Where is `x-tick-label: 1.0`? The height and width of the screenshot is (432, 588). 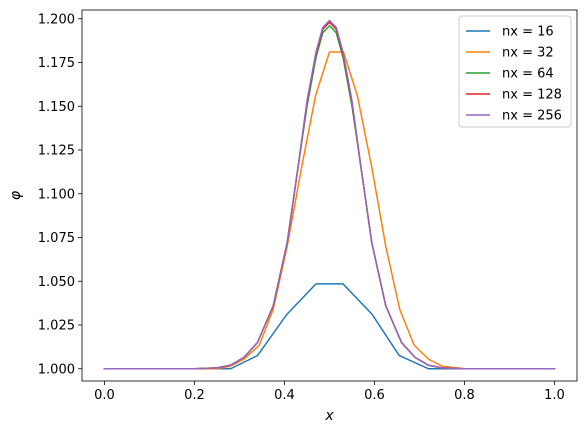
x-tick-label: 1.0 is located at coordinates (554, 395).